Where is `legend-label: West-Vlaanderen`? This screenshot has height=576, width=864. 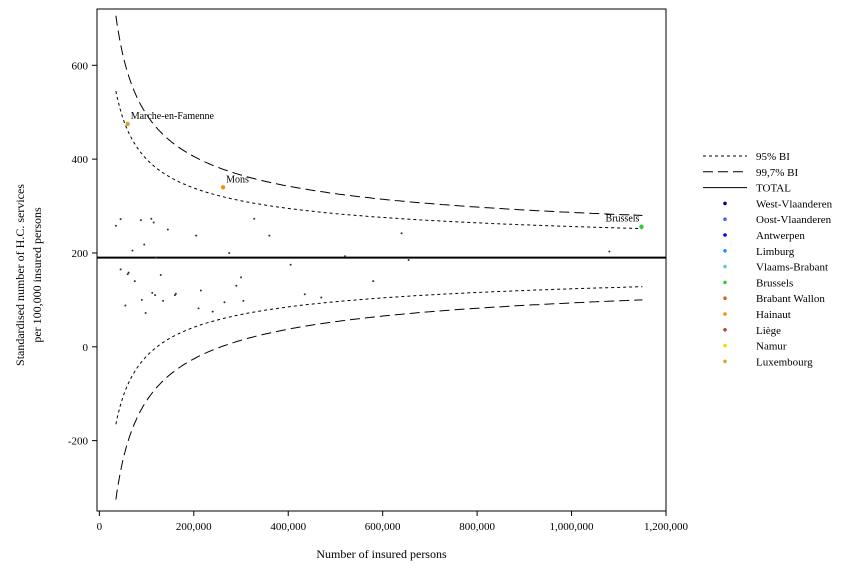
legend-label: West-Vlaanderen is located at coordinates (794, 204).